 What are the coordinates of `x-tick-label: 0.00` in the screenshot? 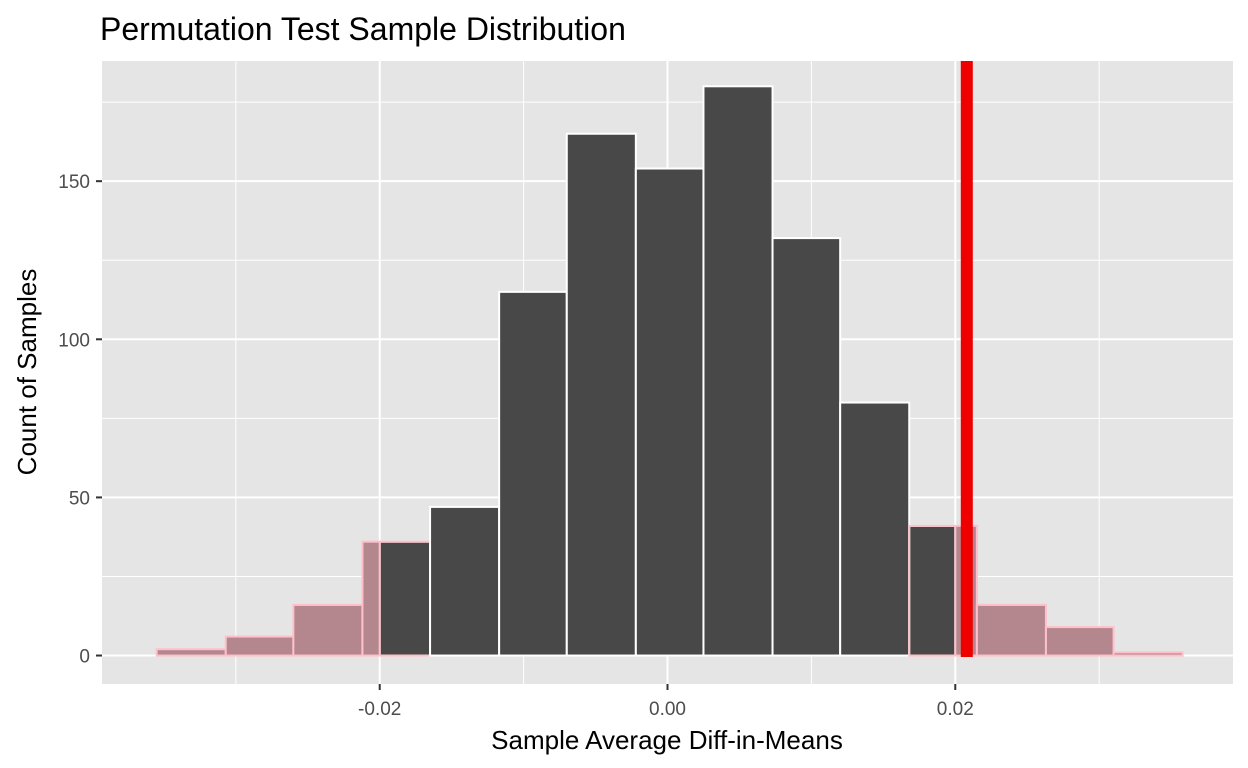 It's located at (667, 709).